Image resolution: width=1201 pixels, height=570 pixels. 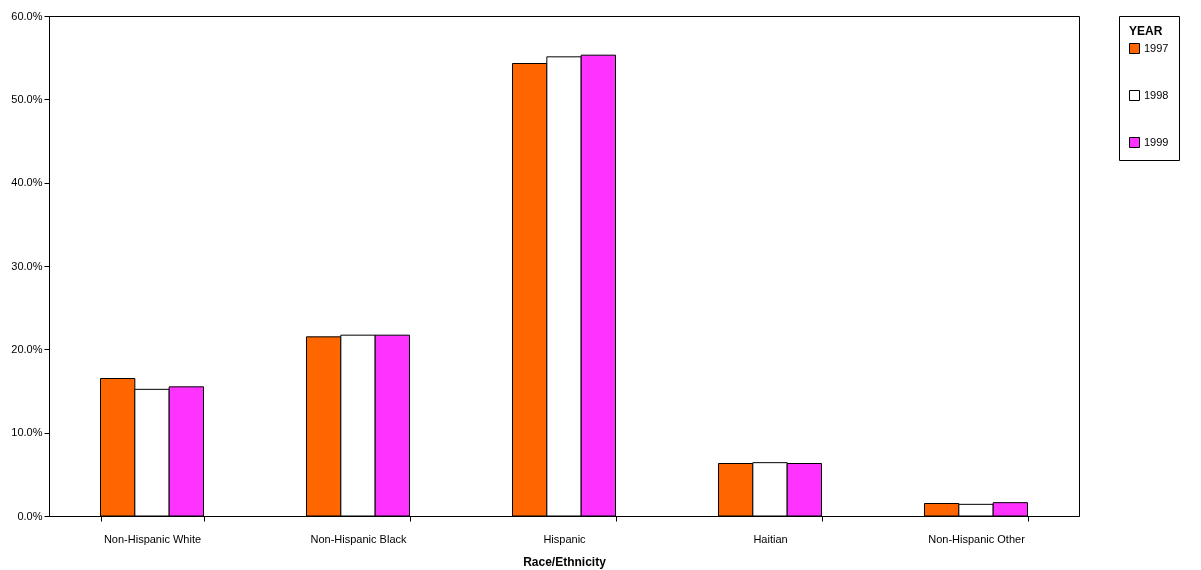 I want to click on x-tick-label: Non-Hispanic Black, so click(x=358, y=538).